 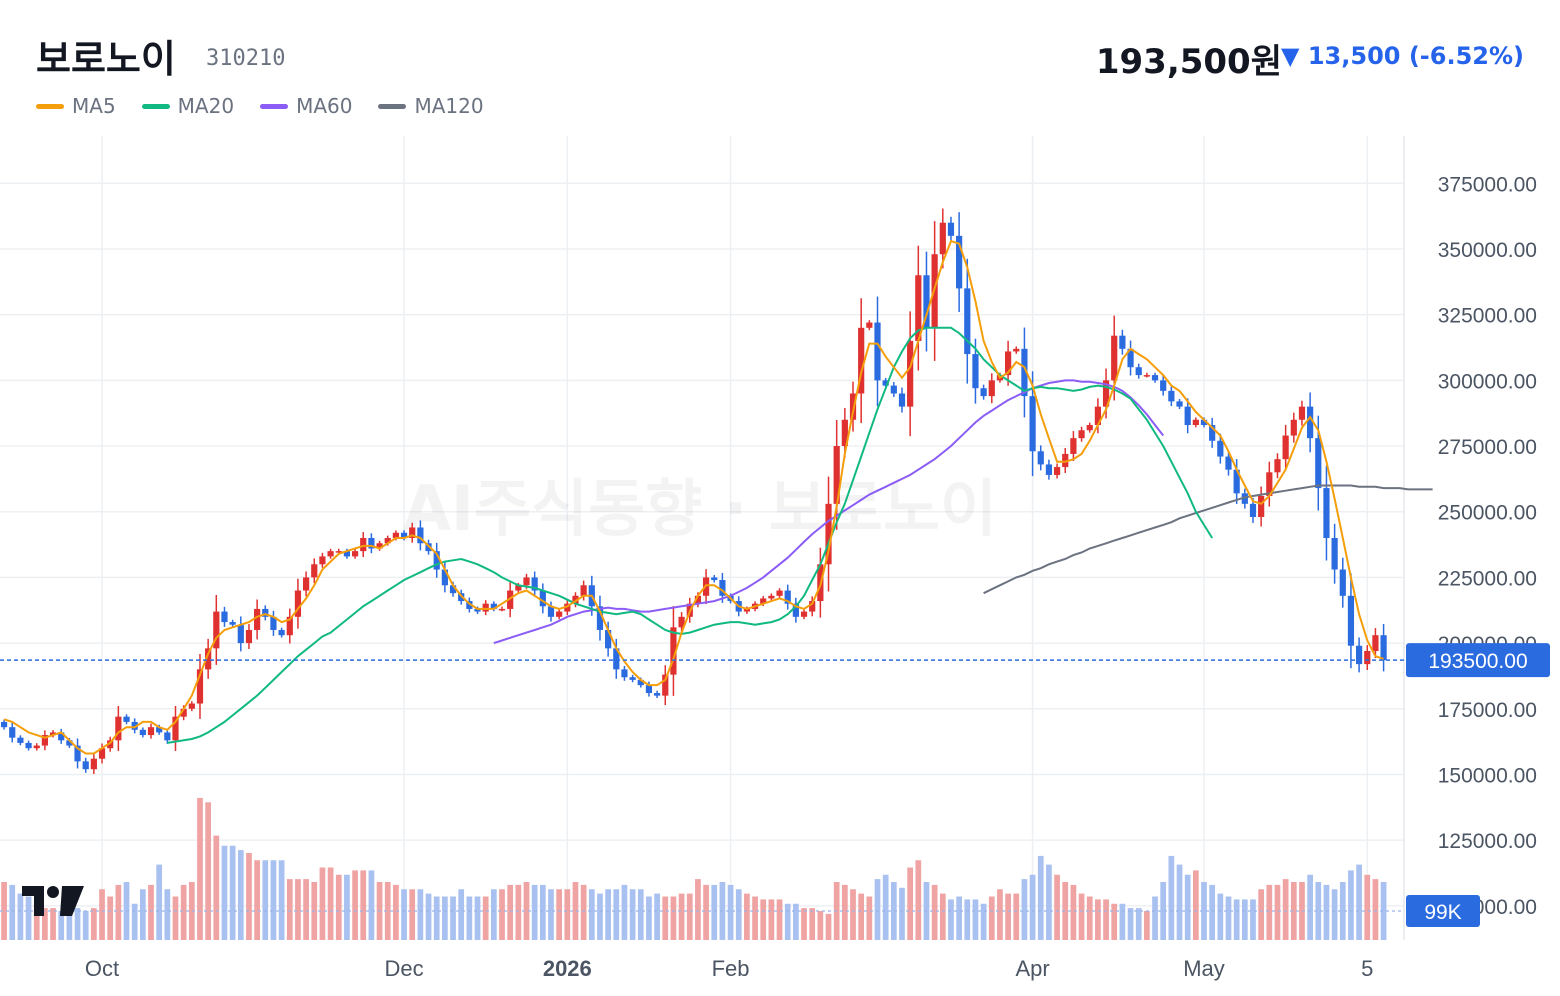 What do you see at coordinates (1487, 316) in the screenshot?
I see `y-tick-label: 325000.00` at bounding box center [1487, 316].